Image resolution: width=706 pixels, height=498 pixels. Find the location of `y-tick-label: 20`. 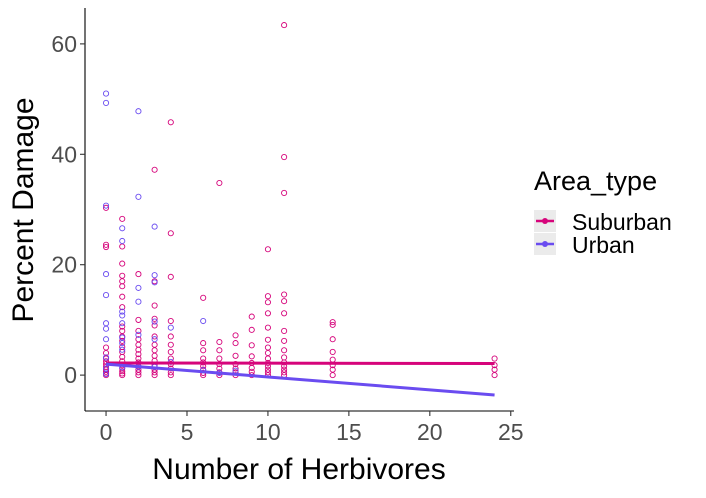

y-tick-label: 20 is located at coordinates (64, 265).